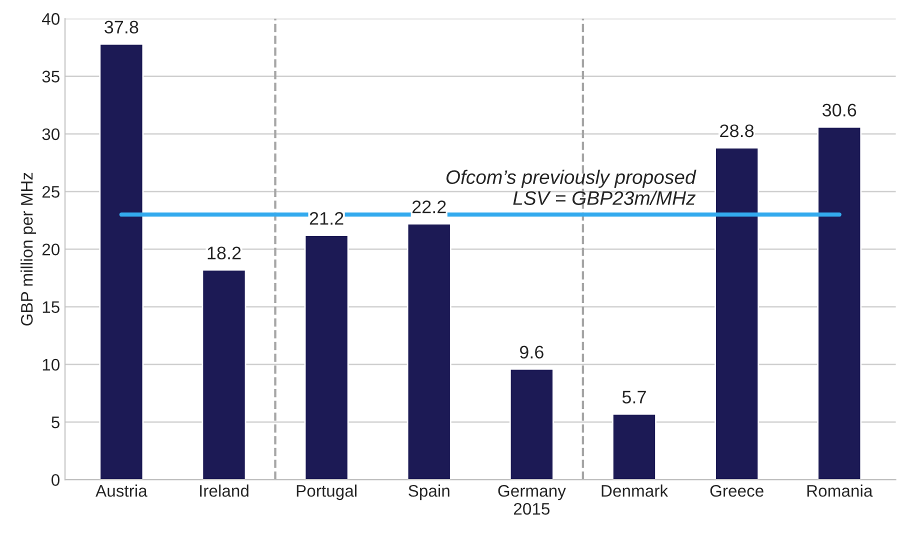 This screenshot has height=533, width=903. I want to click on y-tick-label: 35, so click(51, 76).